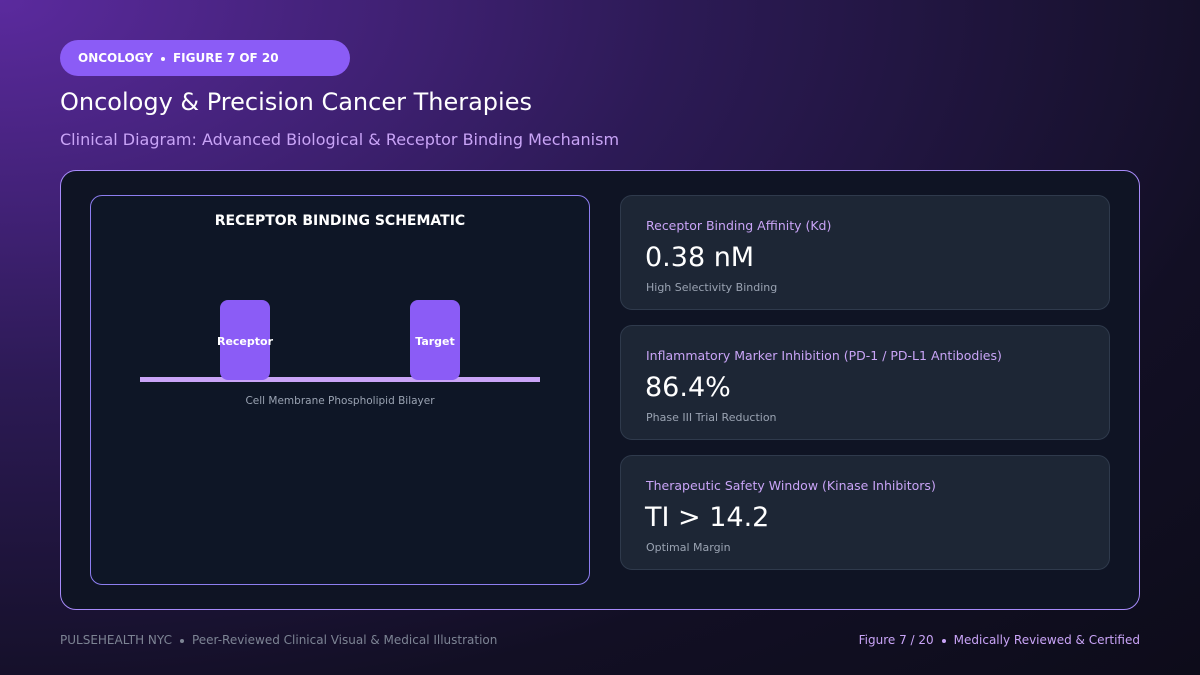 The image size is (1200, 675). I want to click on schematic-title: RECEPTOR BINDING SCHEMATIC, so click(340, 221).